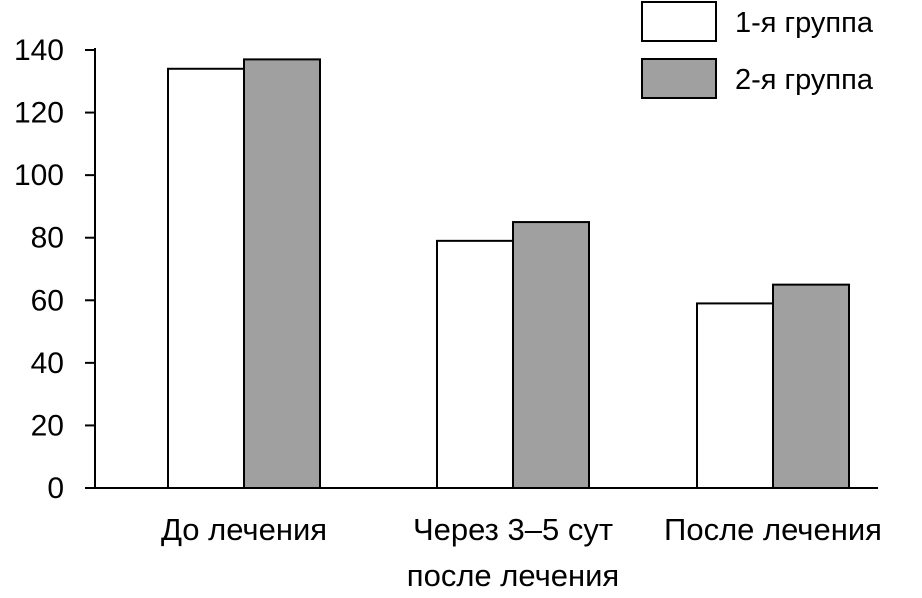  I want to click on y-tick-label: 20, so click(47, 425).